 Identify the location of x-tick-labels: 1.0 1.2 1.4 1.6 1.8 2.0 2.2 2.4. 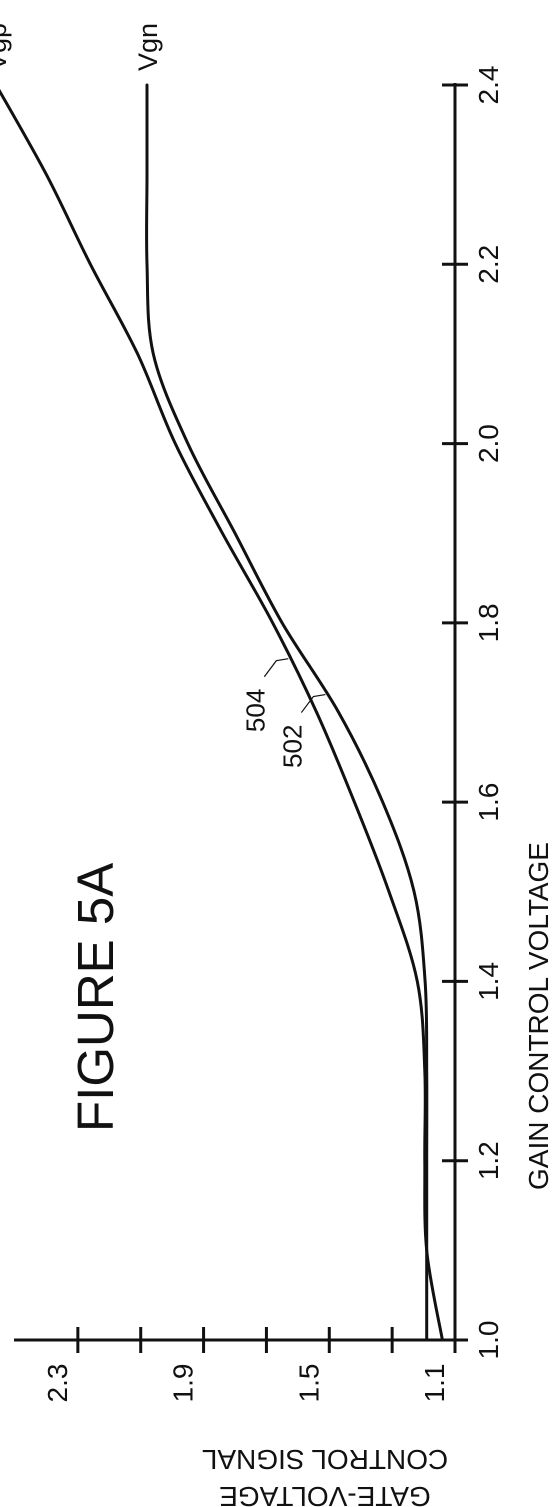
(488, 713).